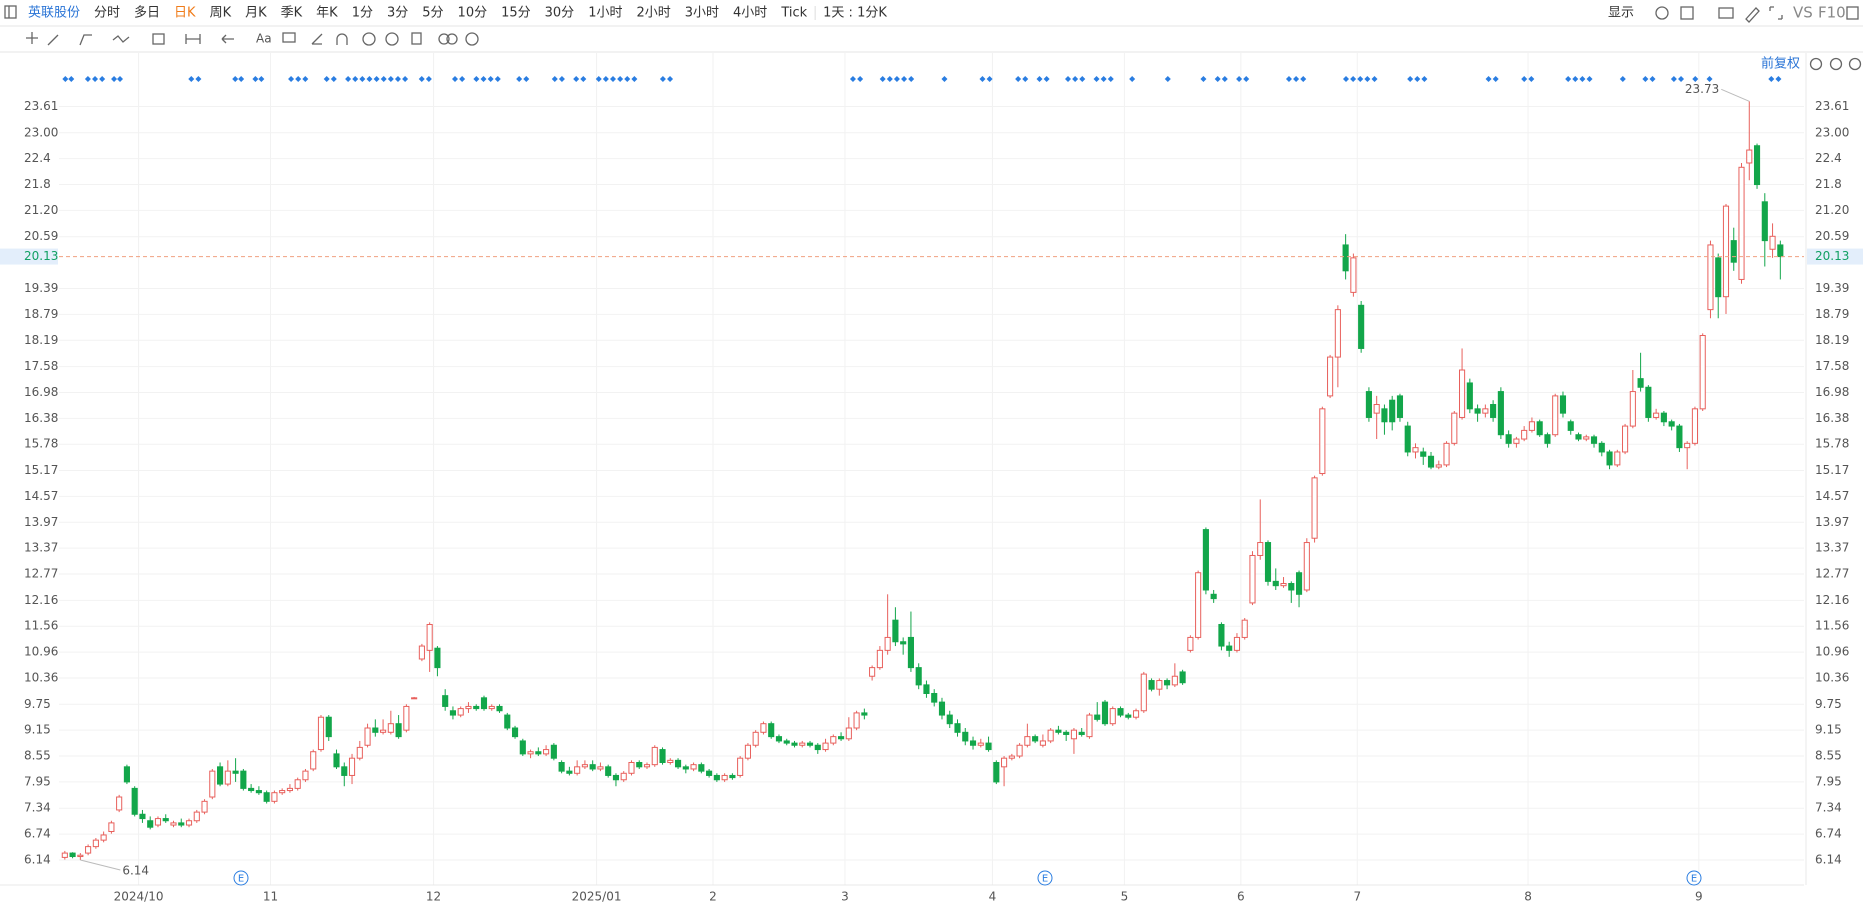 This screenshot has height=915, width=1863. I want to click on period-tab: 10分, so click(473, 13).